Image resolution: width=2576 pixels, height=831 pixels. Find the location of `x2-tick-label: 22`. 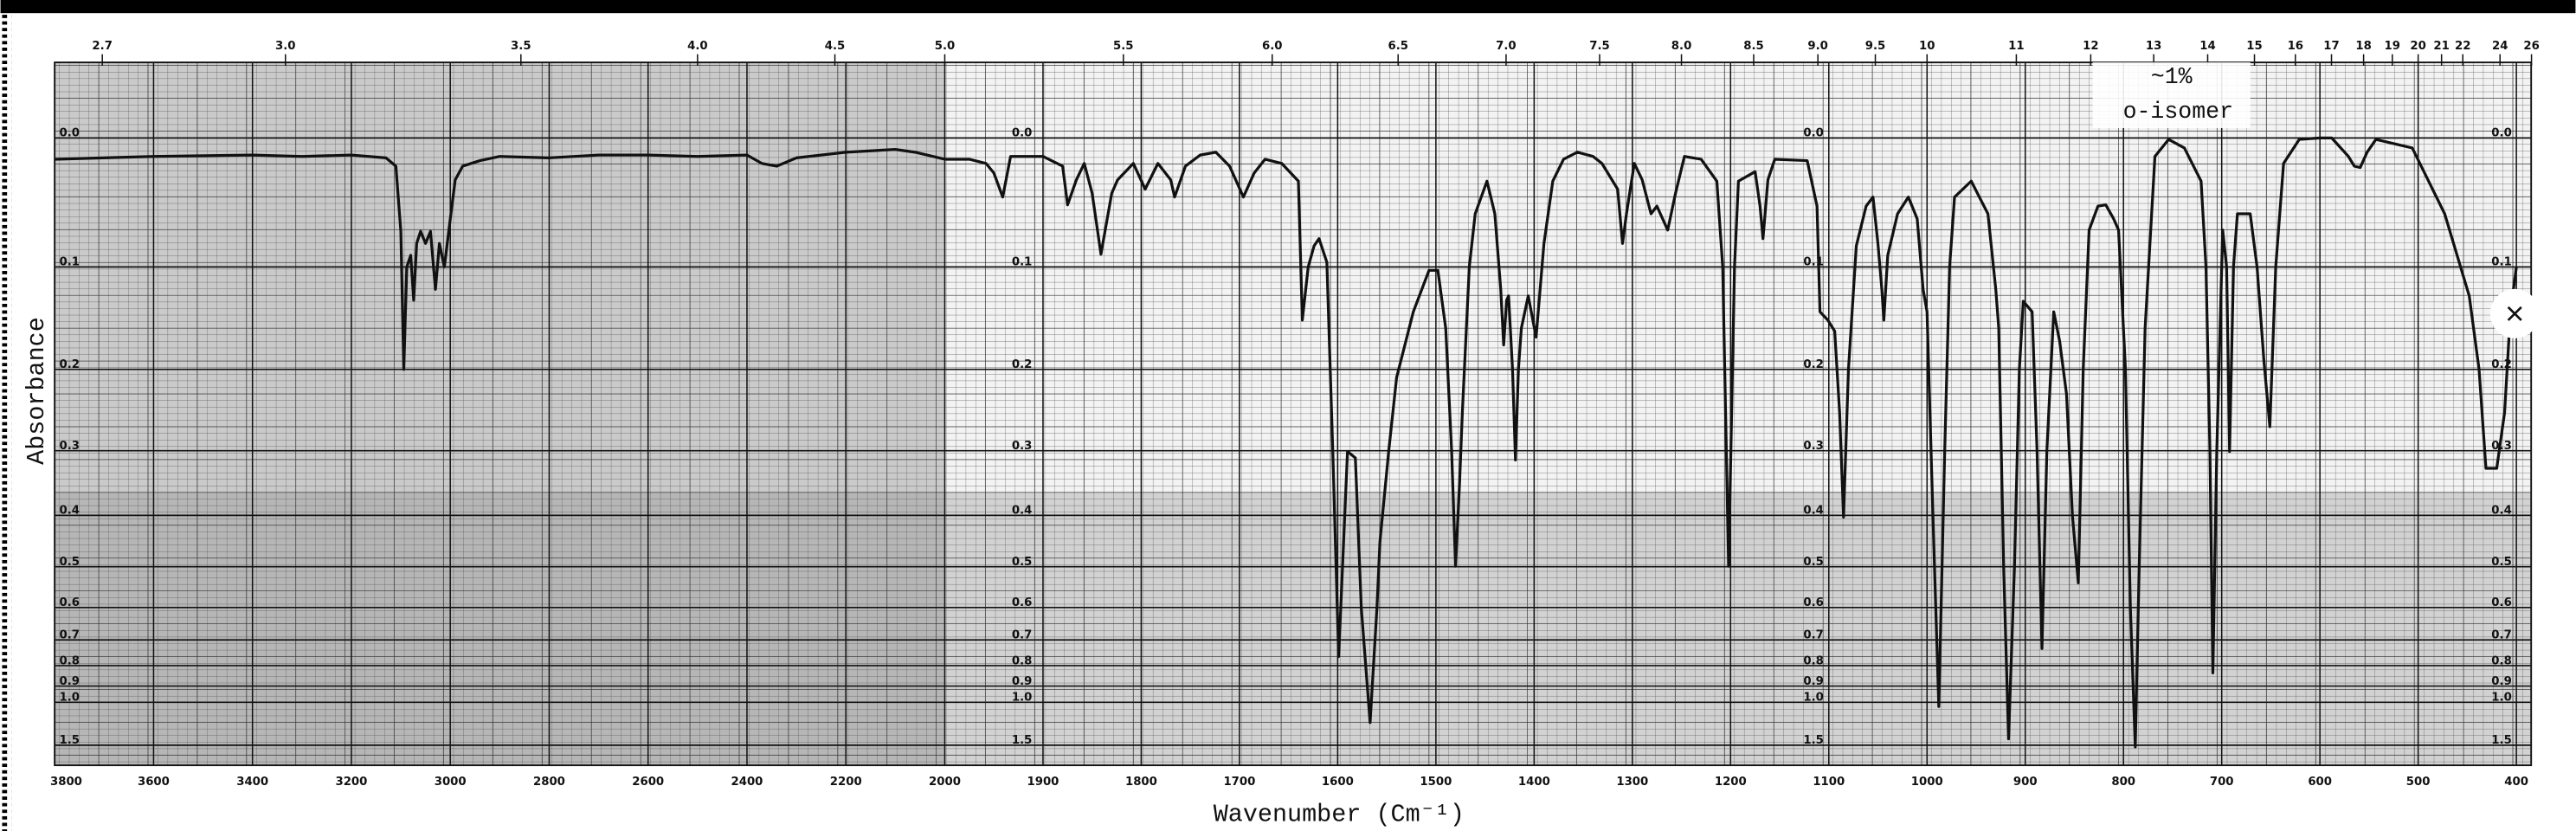

x2-tick-label: 22 is located at coordinates (2462, 46).